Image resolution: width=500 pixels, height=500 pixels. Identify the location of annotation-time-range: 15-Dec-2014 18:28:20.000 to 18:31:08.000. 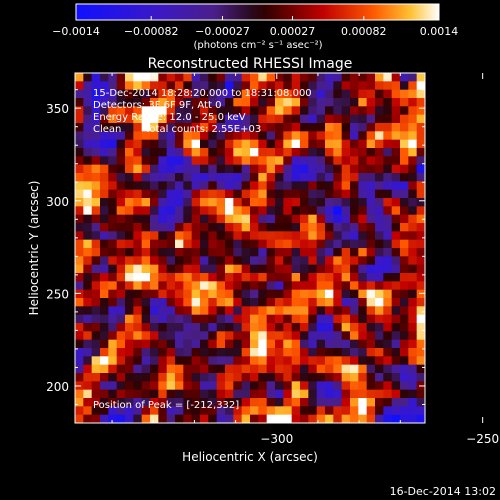
(202, 93).